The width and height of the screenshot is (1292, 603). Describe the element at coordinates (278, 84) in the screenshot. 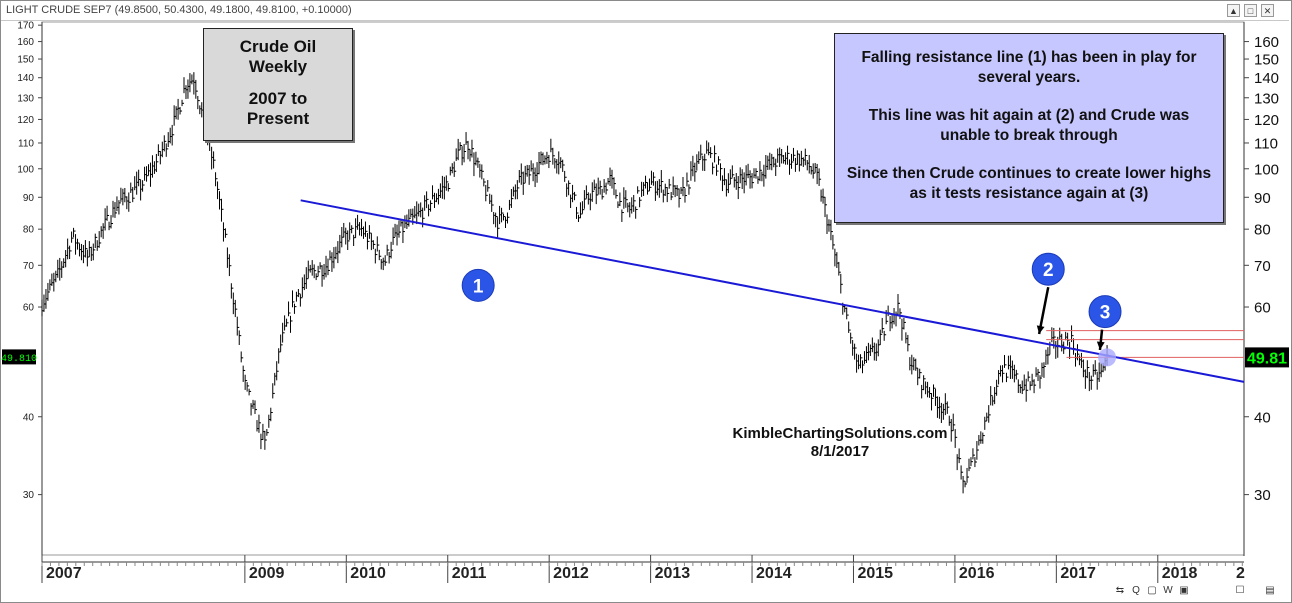

I see `title-box: Crude Oil Weekly 2007 to Present` at that location.